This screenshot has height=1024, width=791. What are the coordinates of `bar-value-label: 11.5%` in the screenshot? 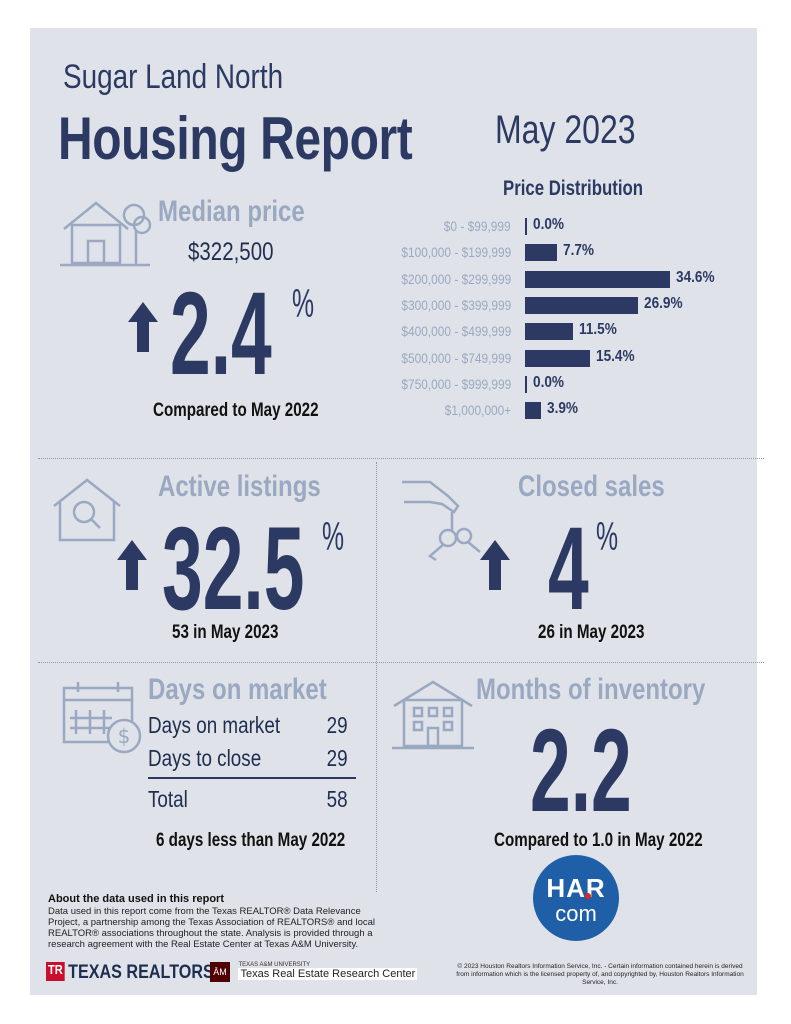 It's located at (598, 330).